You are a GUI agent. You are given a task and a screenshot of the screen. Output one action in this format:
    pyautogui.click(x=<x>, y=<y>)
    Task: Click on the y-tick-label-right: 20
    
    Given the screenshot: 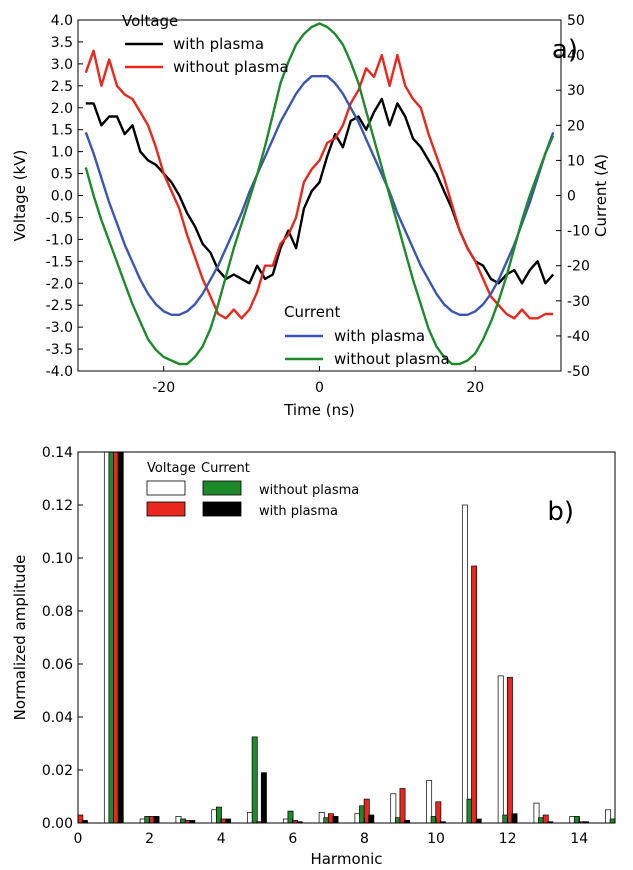 What is the action you would take?
    pyautogui.click(x=576, y=126)
    